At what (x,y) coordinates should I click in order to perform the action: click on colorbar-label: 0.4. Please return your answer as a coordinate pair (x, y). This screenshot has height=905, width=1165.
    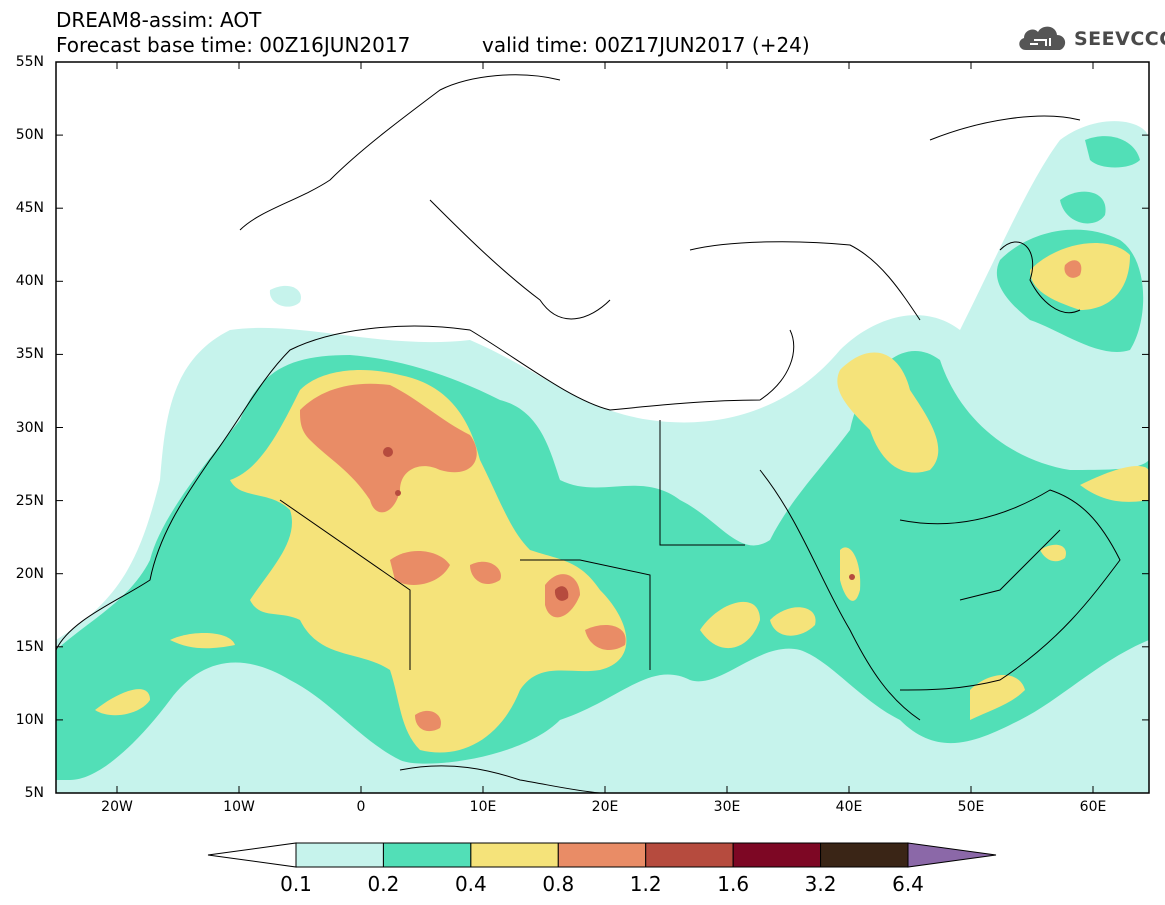
    Looking at the image, I should click on (470, 884).